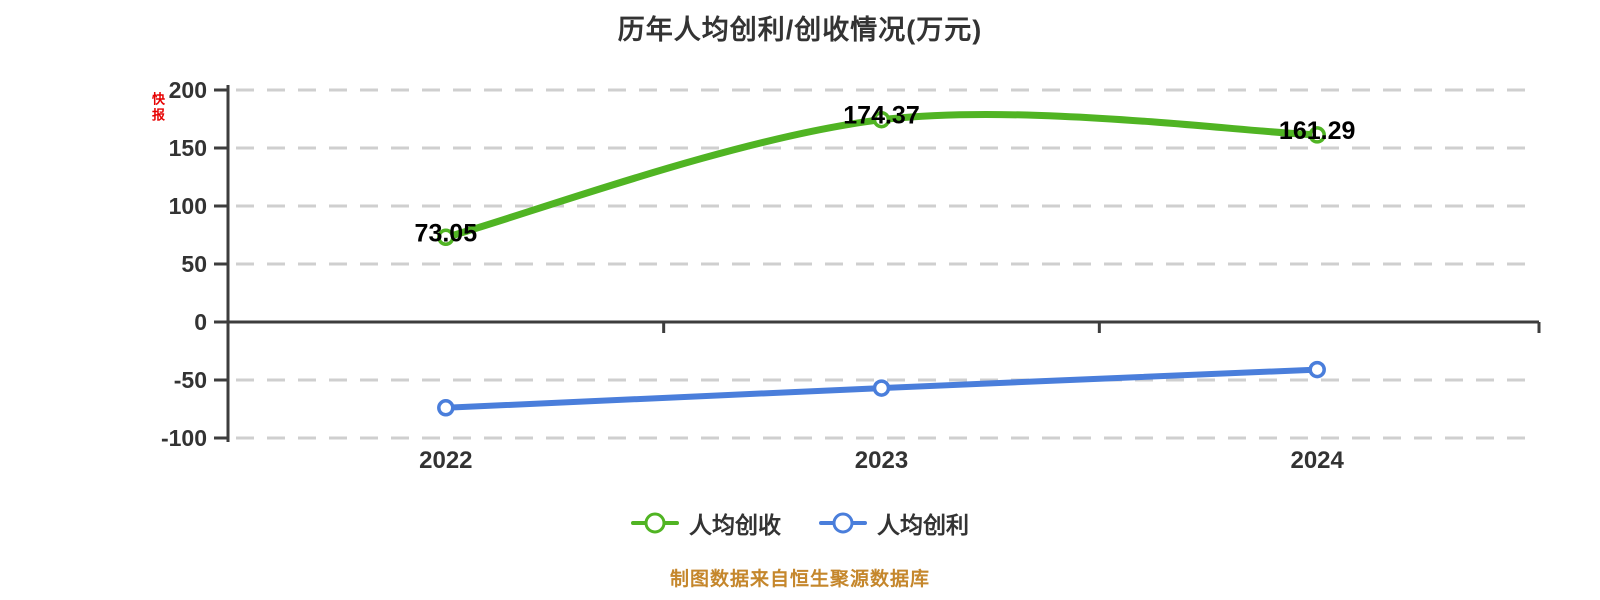 The width and height of the screenshot is (1600, 600). I want to click on x-tick-label: 2023, so click(881, 460).